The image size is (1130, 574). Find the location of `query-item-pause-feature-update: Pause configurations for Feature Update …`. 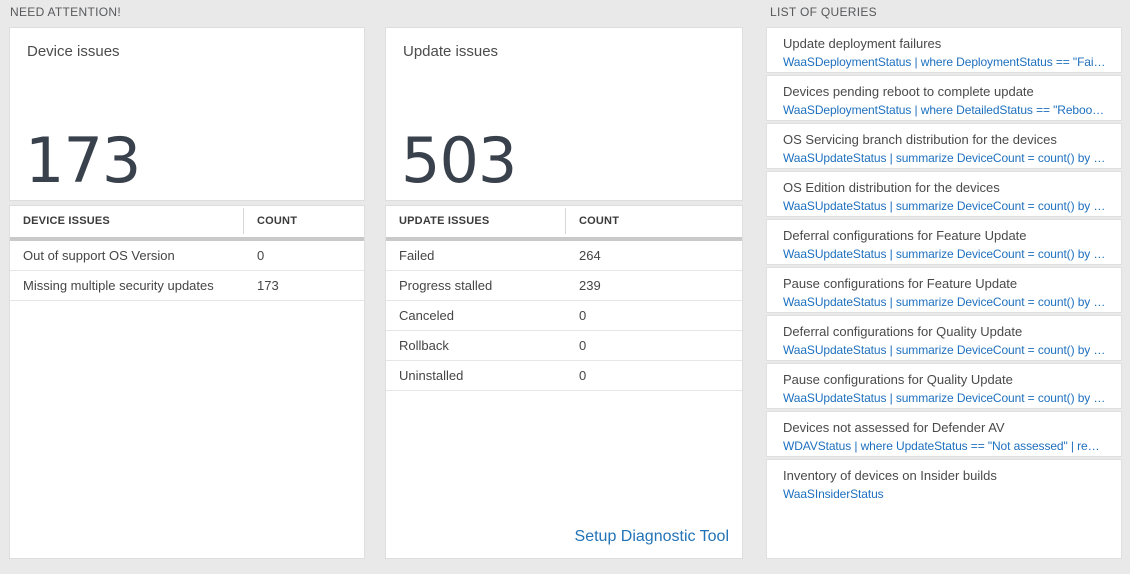

query-item-pause-feature-update: Pause configurations for Feature Update … is located at coordinates (944, 290).